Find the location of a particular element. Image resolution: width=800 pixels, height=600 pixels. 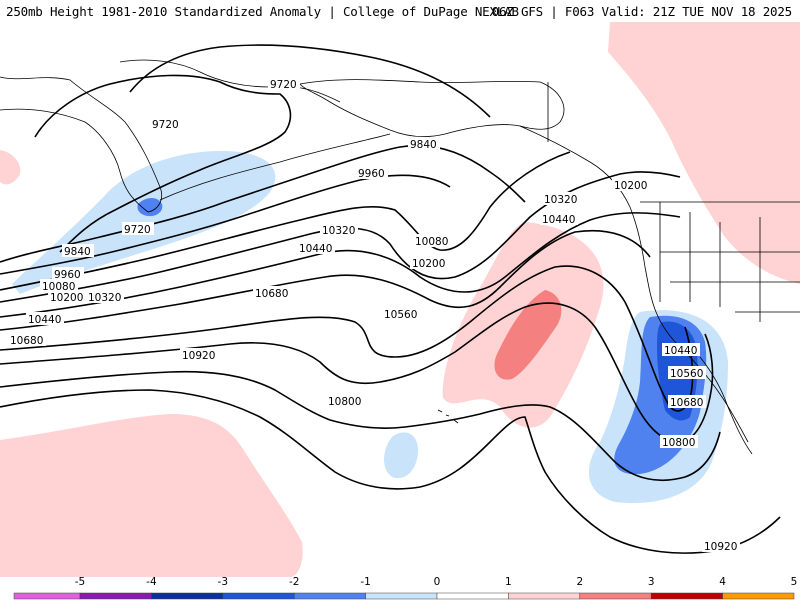

contour-label-10440: 10440 is located at coordinates (316, 248).